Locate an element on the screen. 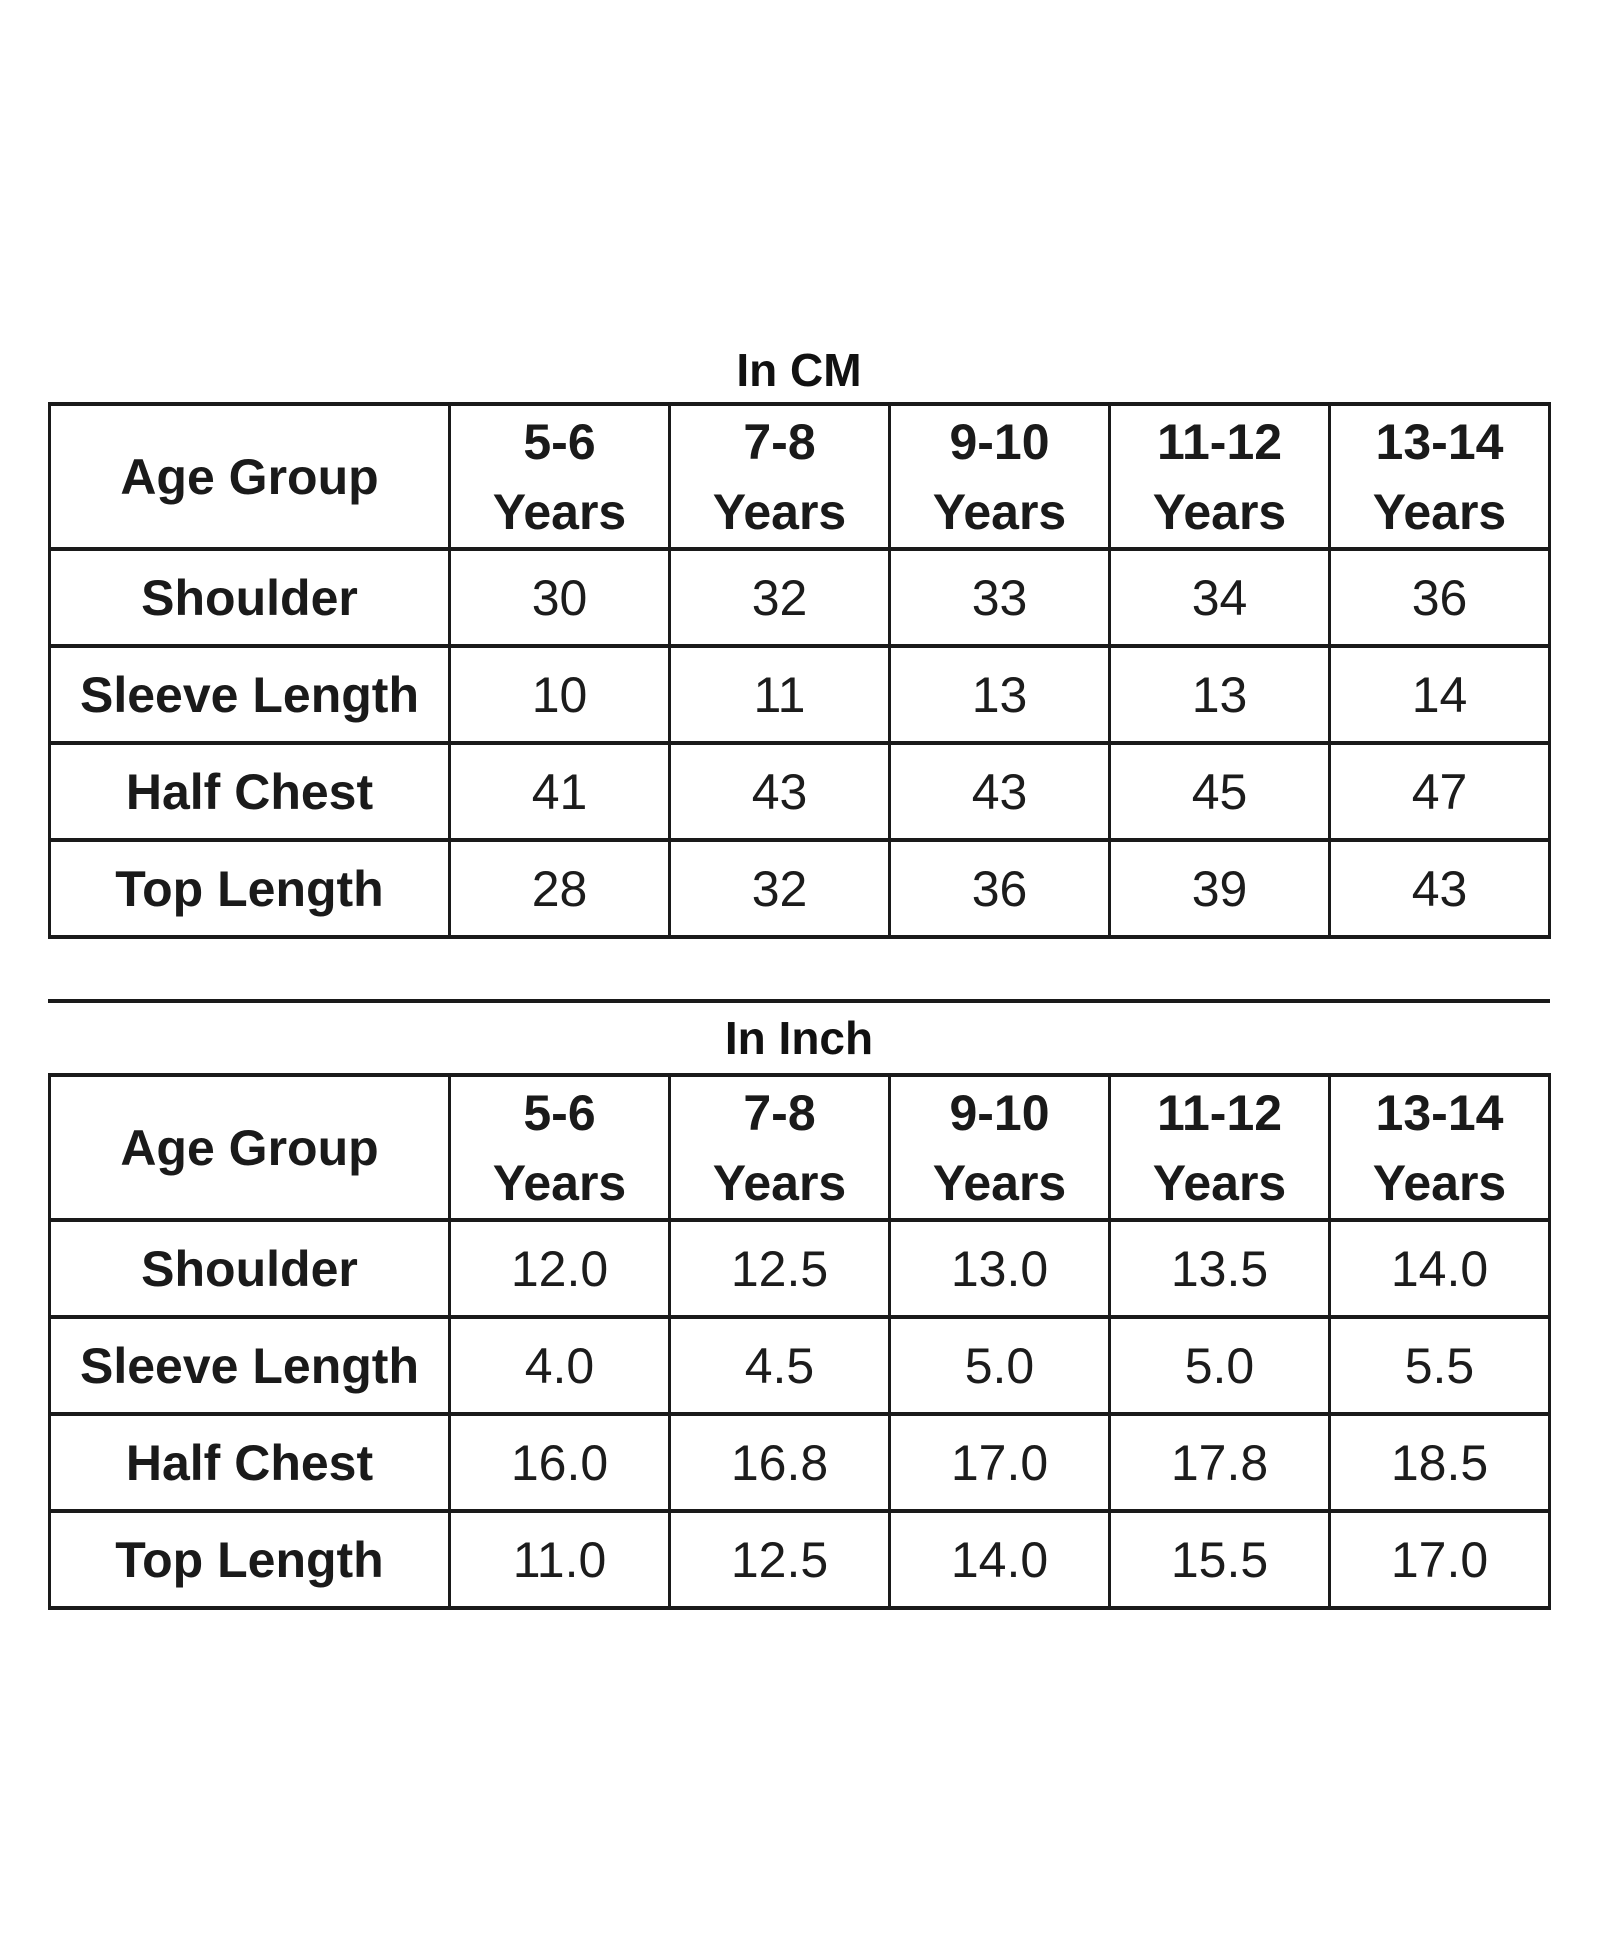  measurement-value: 45 is located at coordinates (1219, 791).